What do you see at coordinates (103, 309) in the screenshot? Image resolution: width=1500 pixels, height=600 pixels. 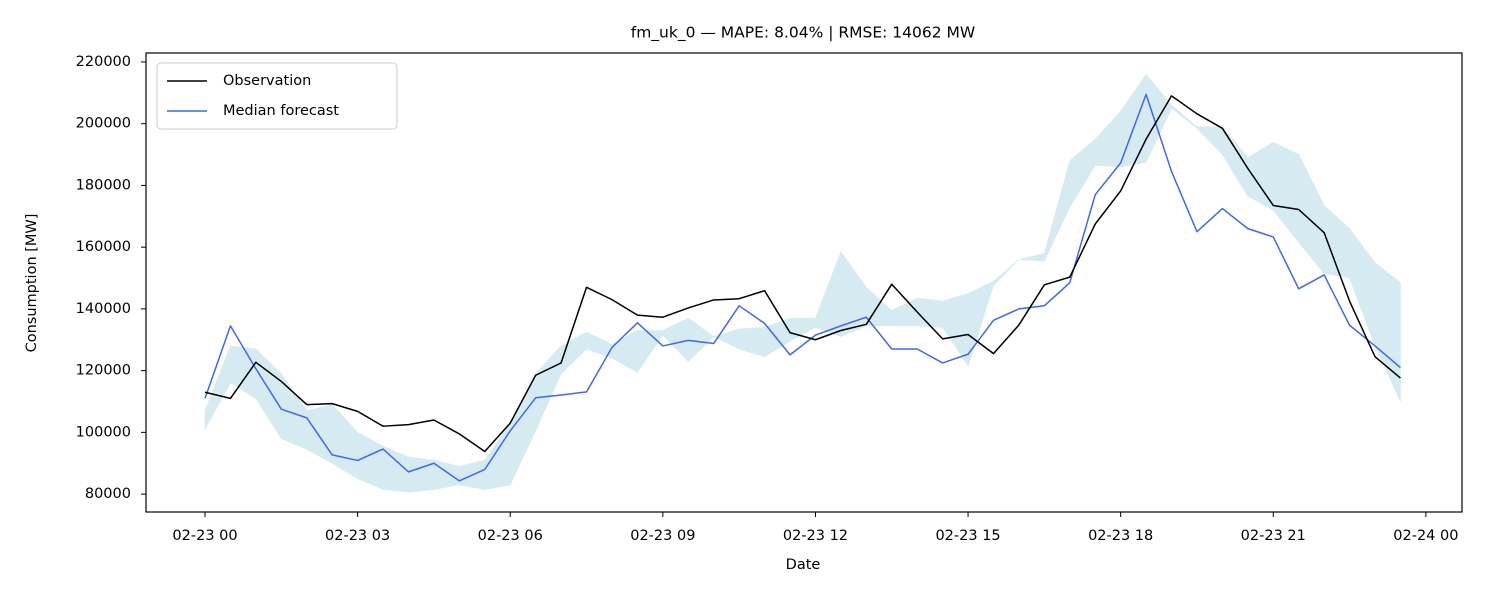 I see `y-tick-label: 140000` at bounding box center [103, 309].